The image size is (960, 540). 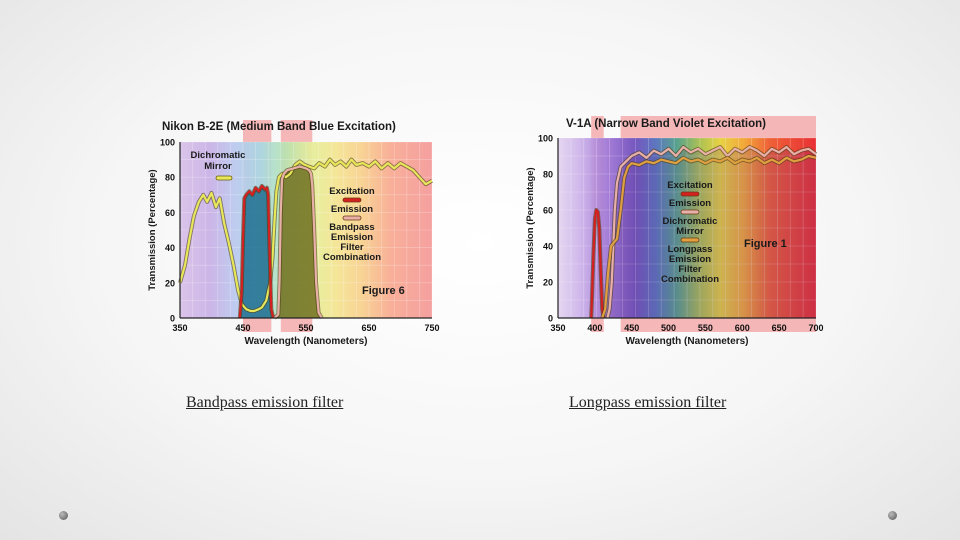 I want to click on x-tick-label: 600, so click(x=742, y=328).